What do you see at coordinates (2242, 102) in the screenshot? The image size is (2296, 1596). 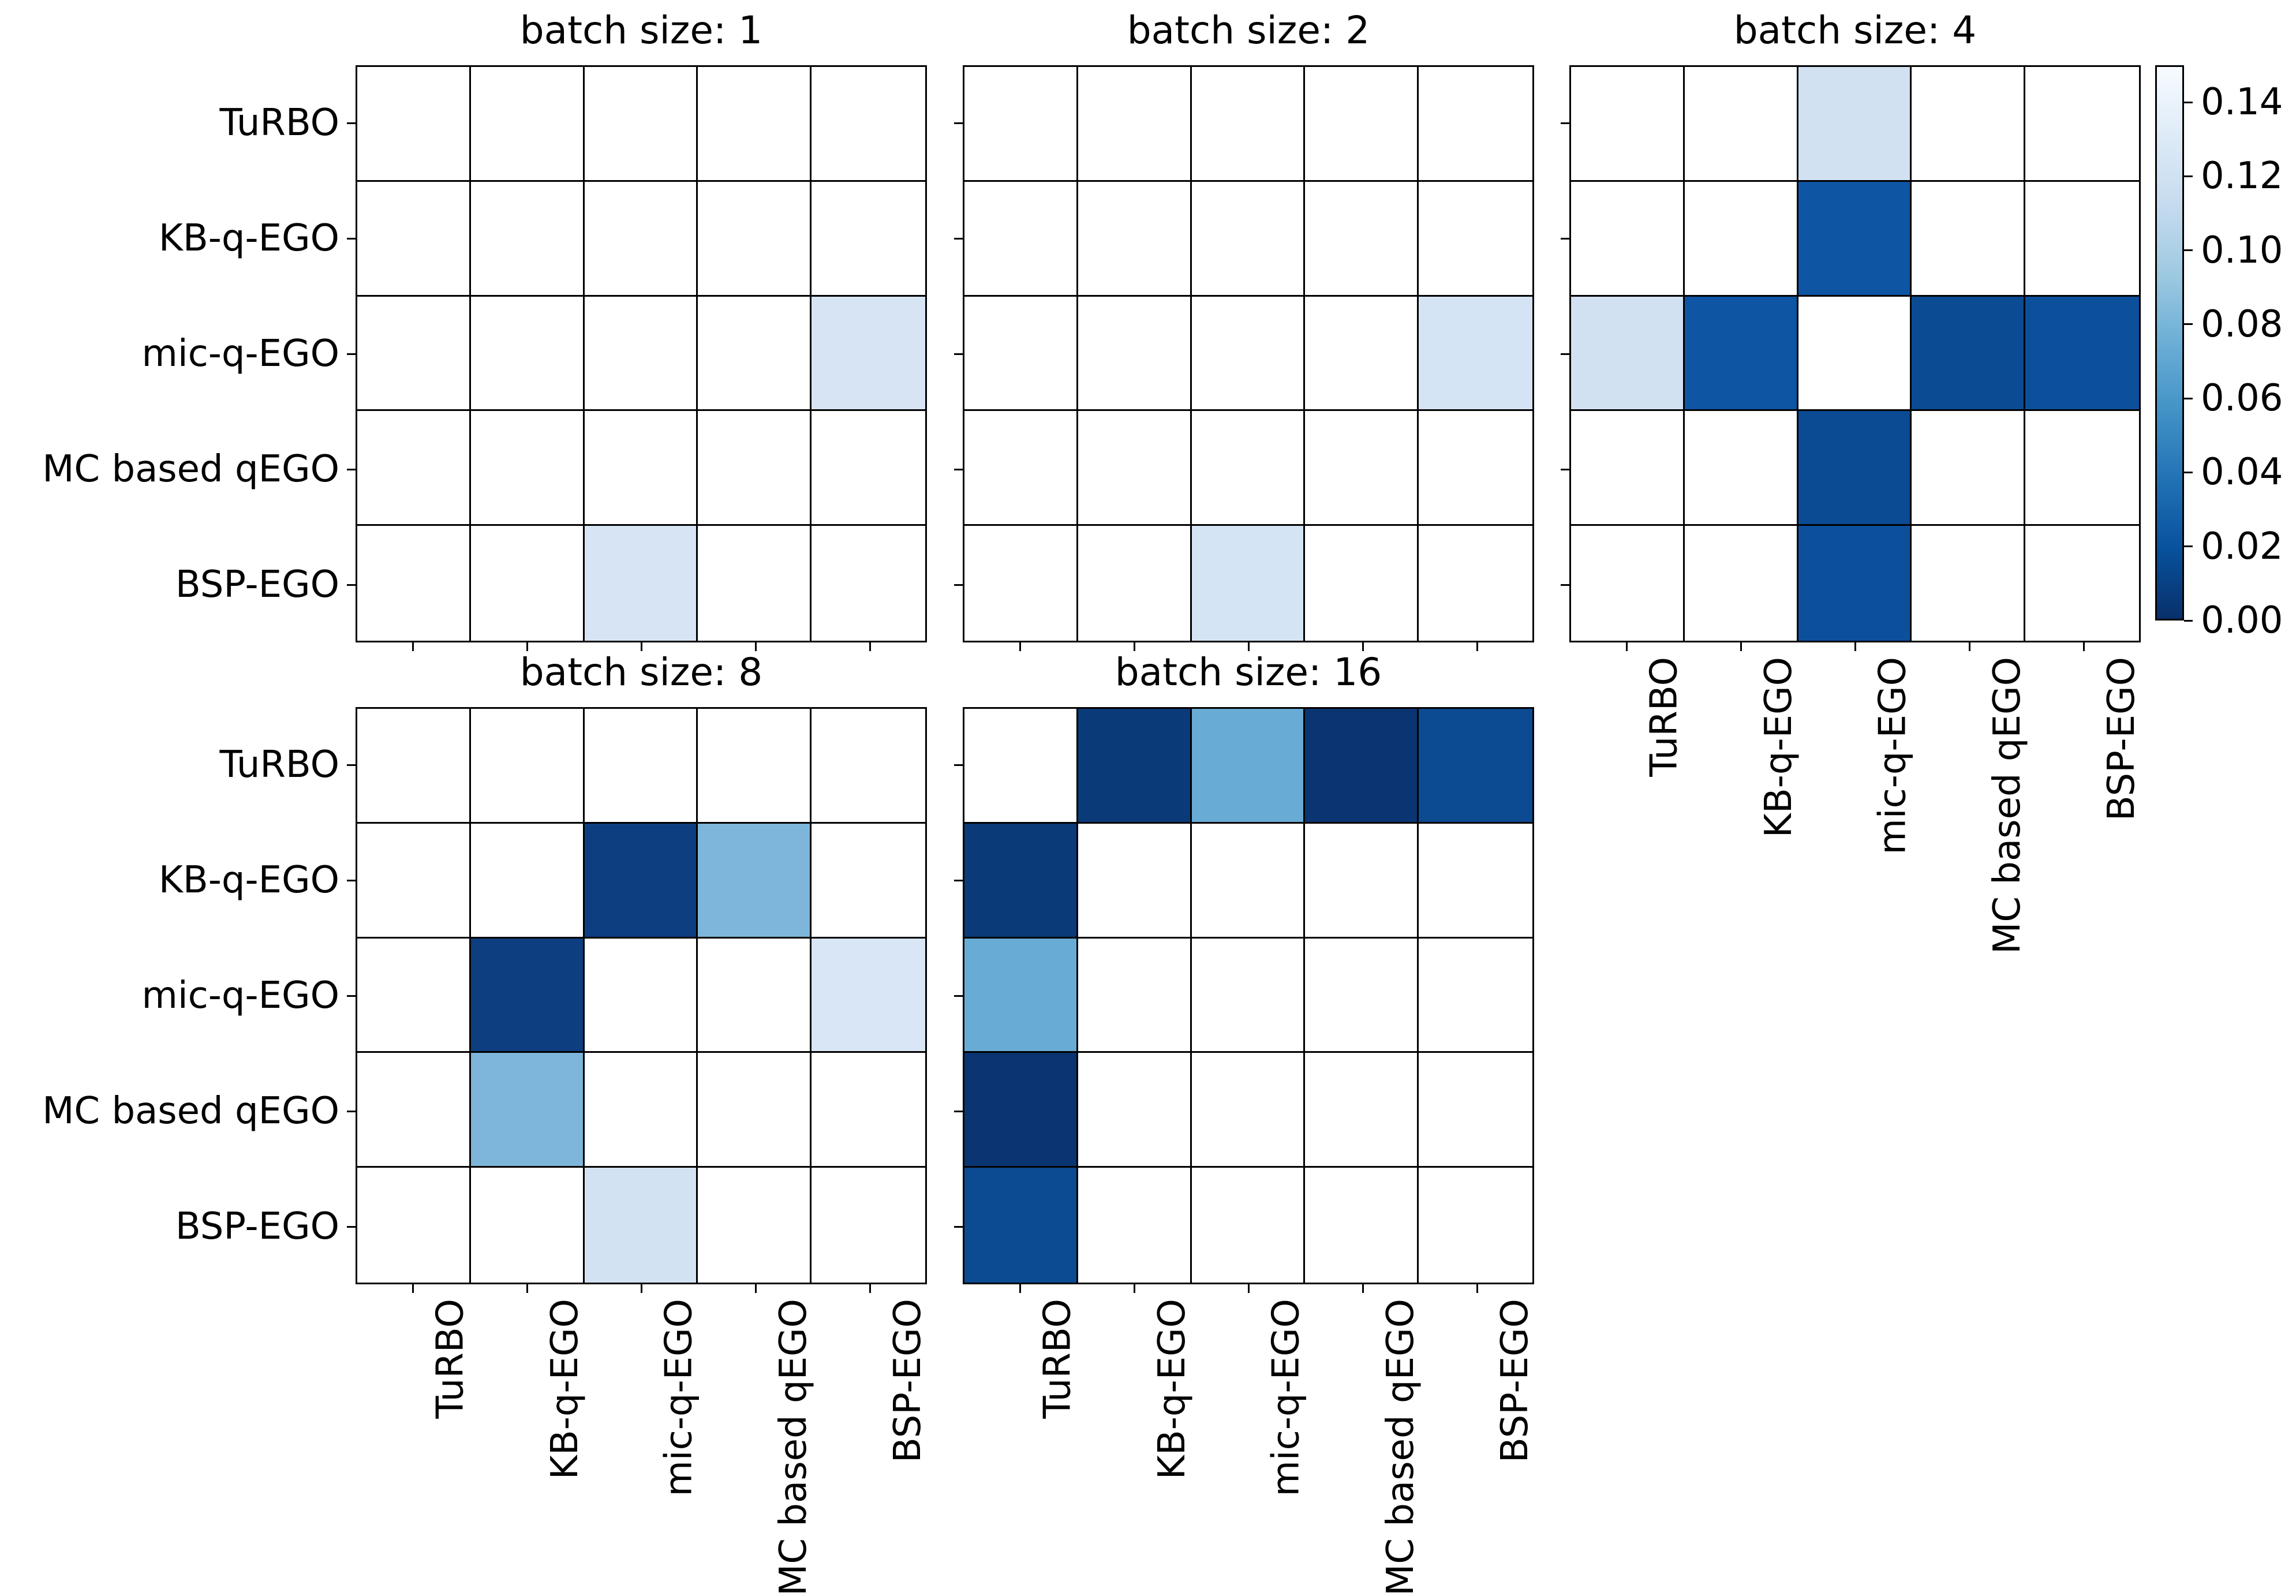 I see `colorbar-tick-label: 0.14` at bounding box center [2242, 102].